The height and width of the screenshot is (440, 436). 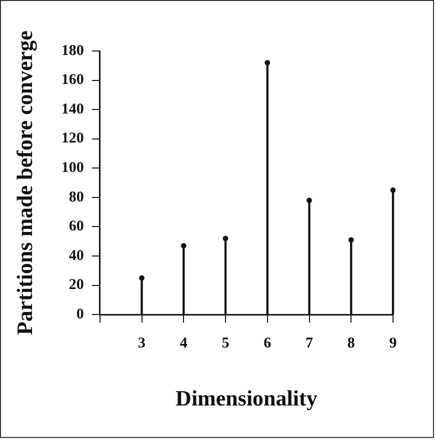 I want to click on y-tick-label: 40, so click(x=76, y=256).